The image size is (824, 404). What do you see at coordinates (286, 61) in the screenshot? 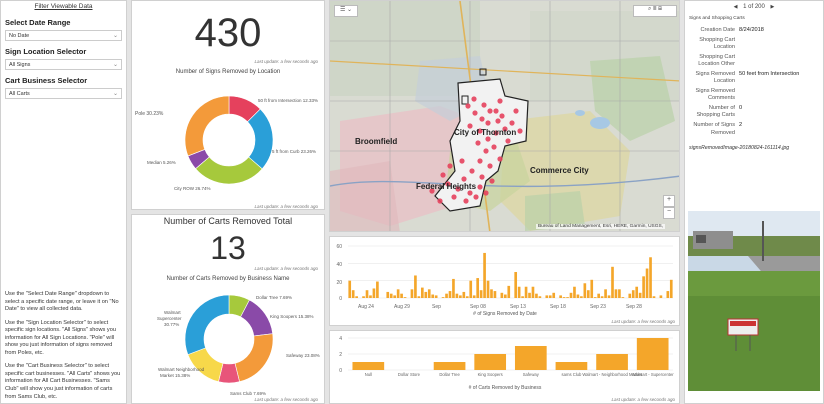
I see `signs-update: Last update: a few seconds ago` at bounding box center [286, 61].